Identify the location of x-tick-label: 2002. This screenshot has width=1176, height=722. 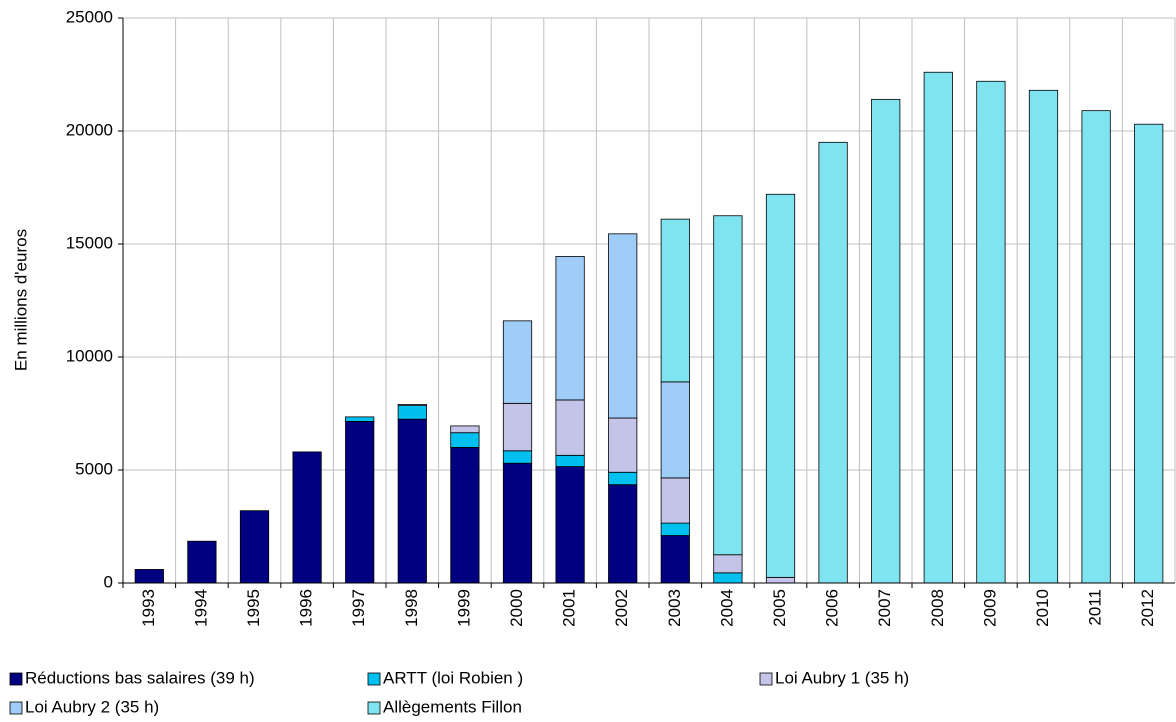
(621, 608).